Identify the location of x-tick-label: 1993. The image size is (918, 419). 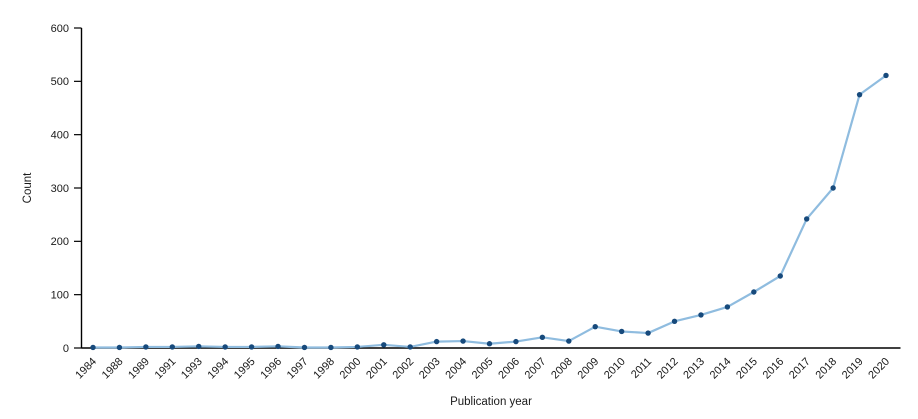
(192, 369).